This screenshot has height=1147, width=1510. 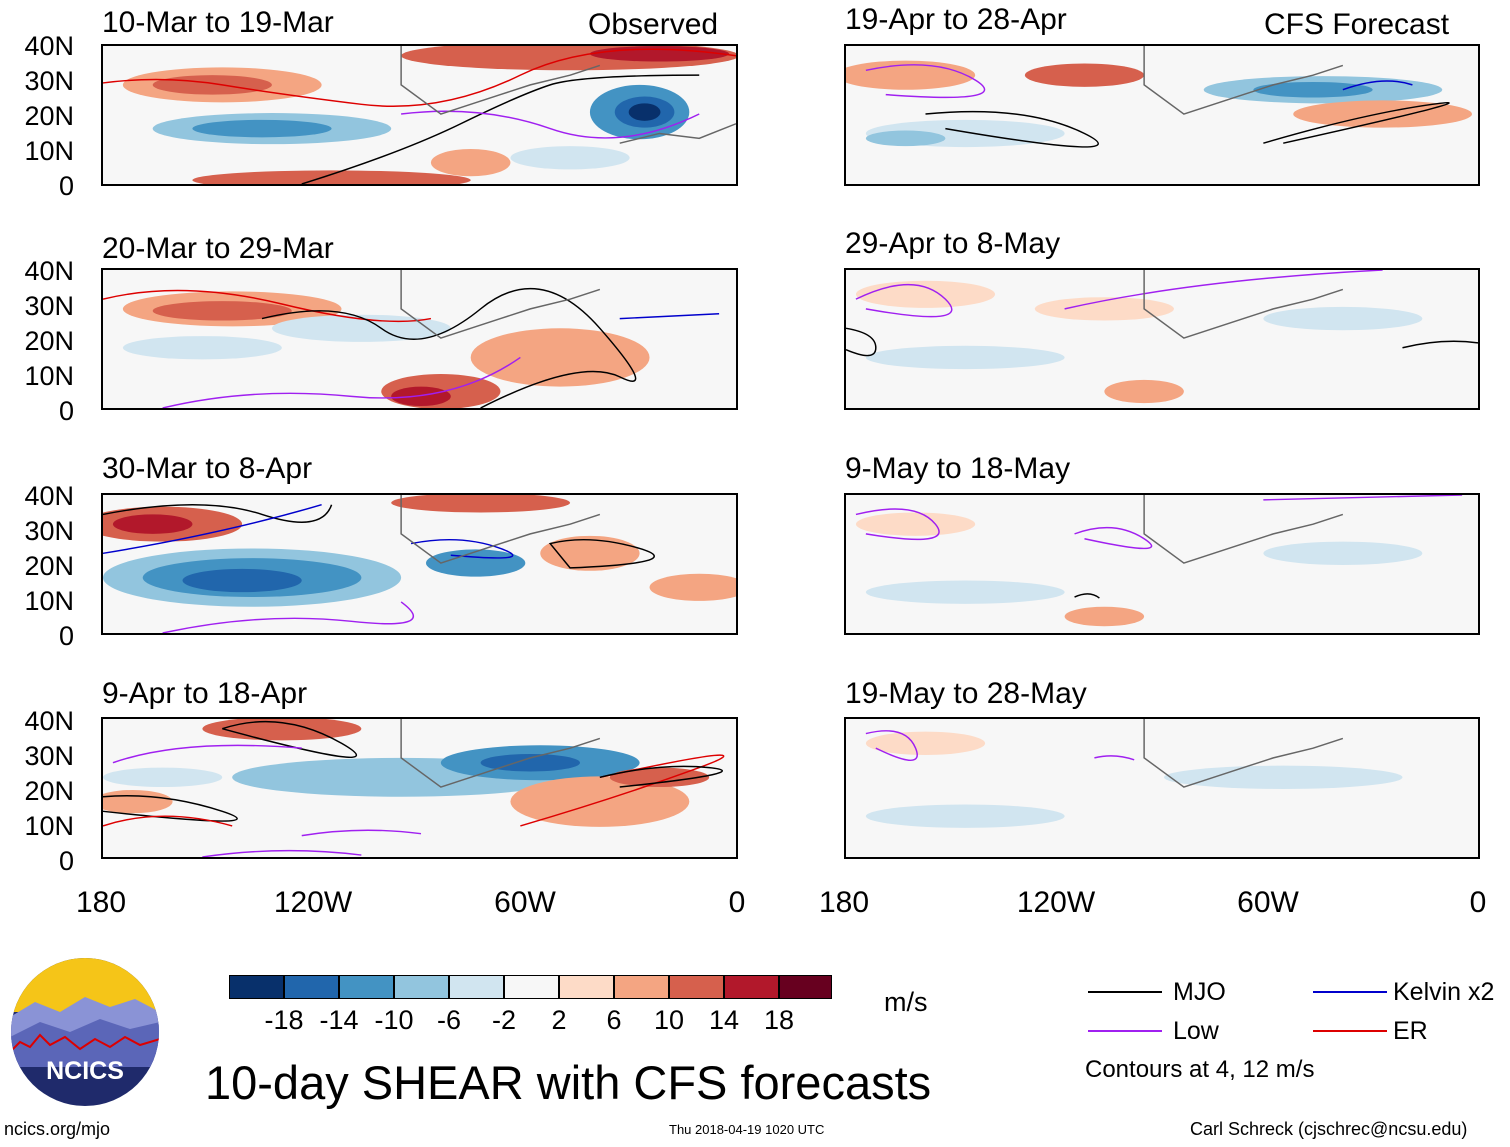 I want to click on legend-line-low, so click(x=1125, y=1031).